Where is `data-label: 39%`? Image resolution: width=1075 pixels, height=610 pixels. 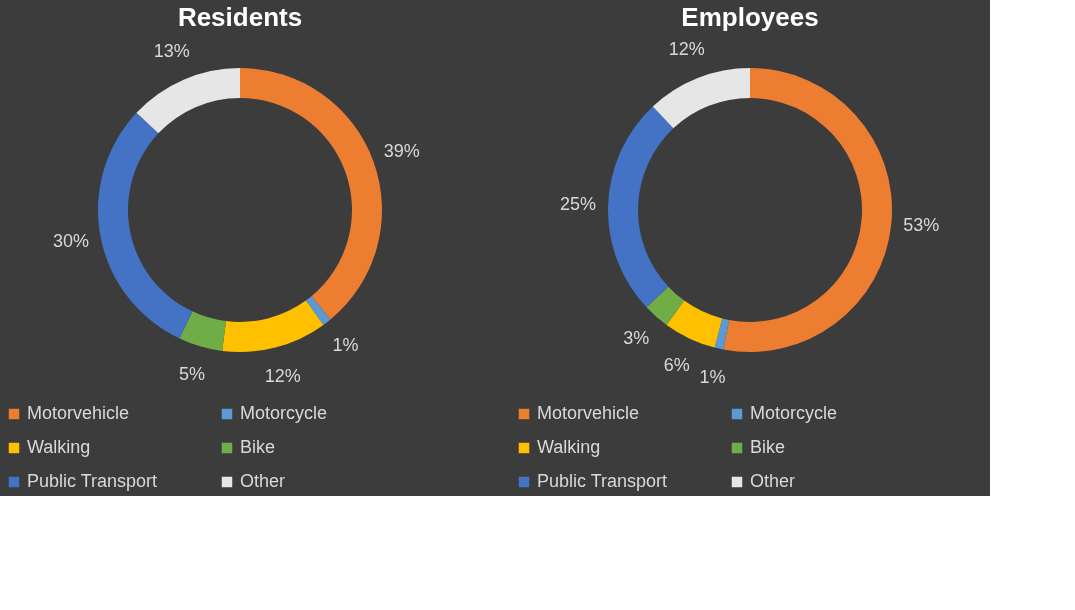
data-label: 39% is located at coordinates (401, 150).